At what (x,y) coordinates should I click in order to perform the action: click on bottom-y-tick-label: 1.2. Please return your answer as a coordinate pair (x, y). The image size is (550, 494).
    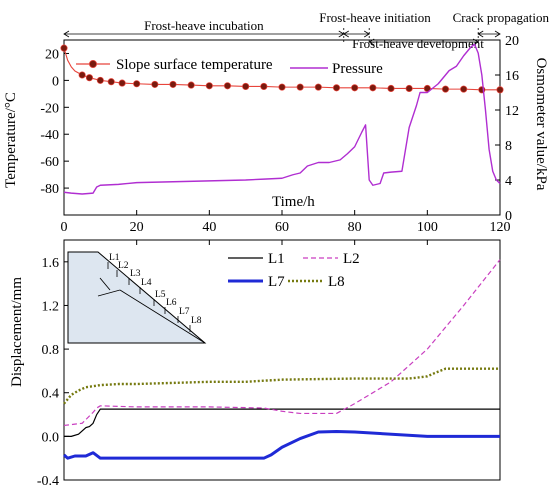
    Looking at the image, I should click on (51, 306).